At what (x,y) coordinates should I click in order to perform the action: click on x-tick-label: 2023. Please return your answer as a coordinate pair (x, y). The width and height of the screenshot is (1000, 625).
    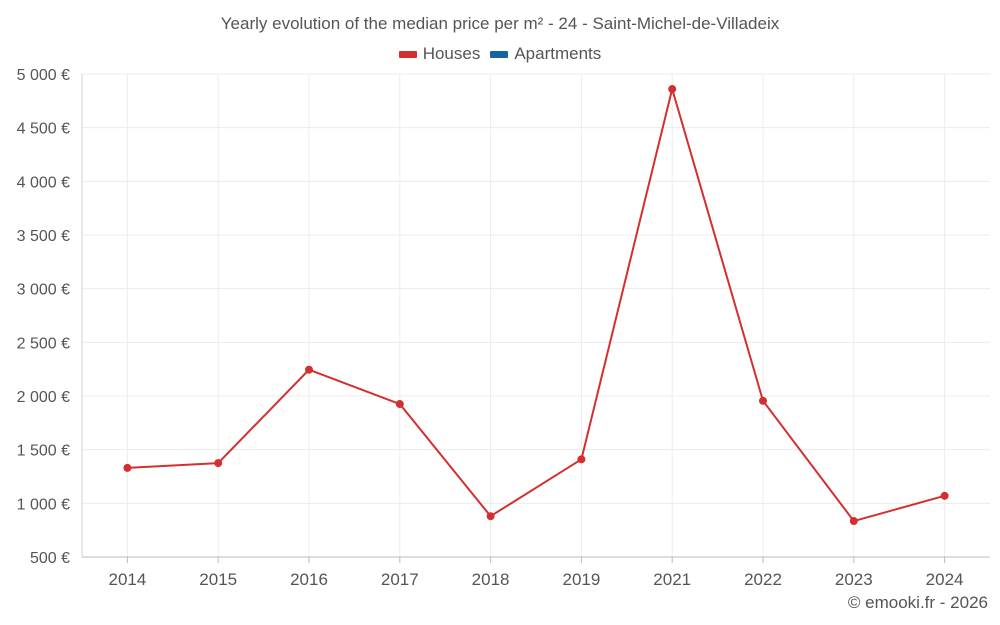
    Looking at the image, I should click on (854, 579).